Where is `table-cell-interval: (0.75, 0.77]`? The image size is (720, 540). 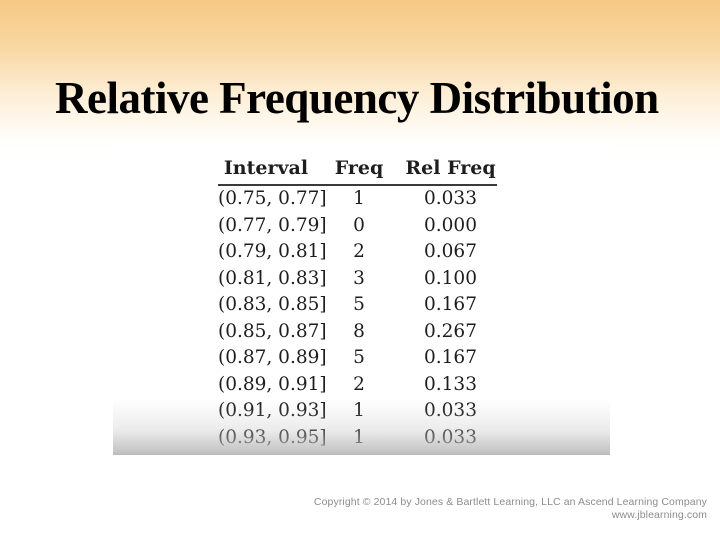
table-cell-interval: (0.75, 0.77] is located at coordinates (272, 198).